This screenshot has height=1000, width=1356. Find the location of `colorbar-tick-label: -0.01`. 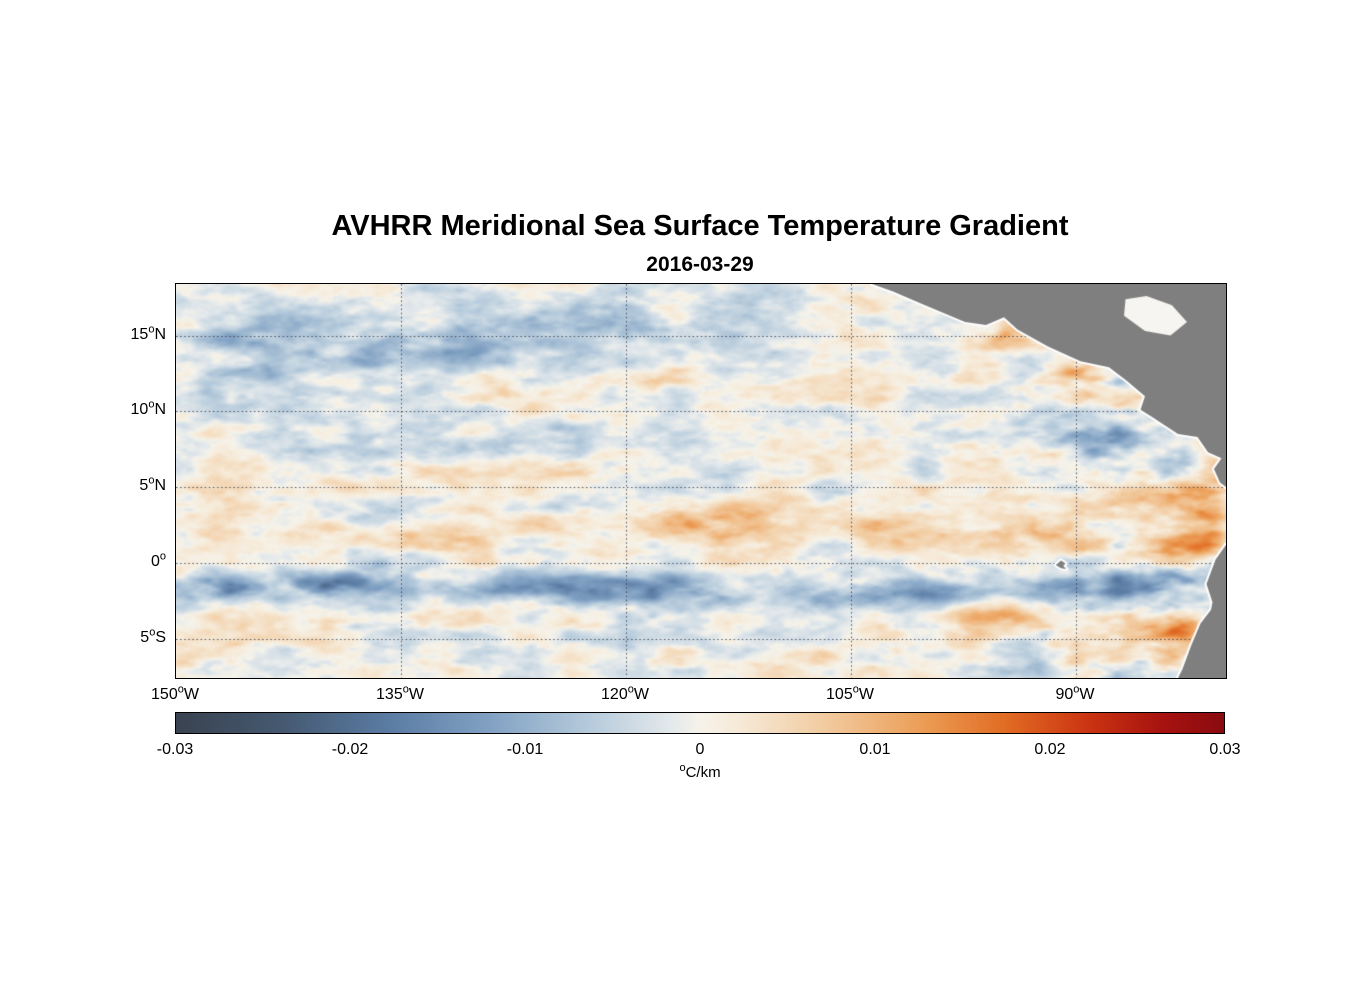

colorbar-tick-label: -0.01 is located at coordinates (525, 749).